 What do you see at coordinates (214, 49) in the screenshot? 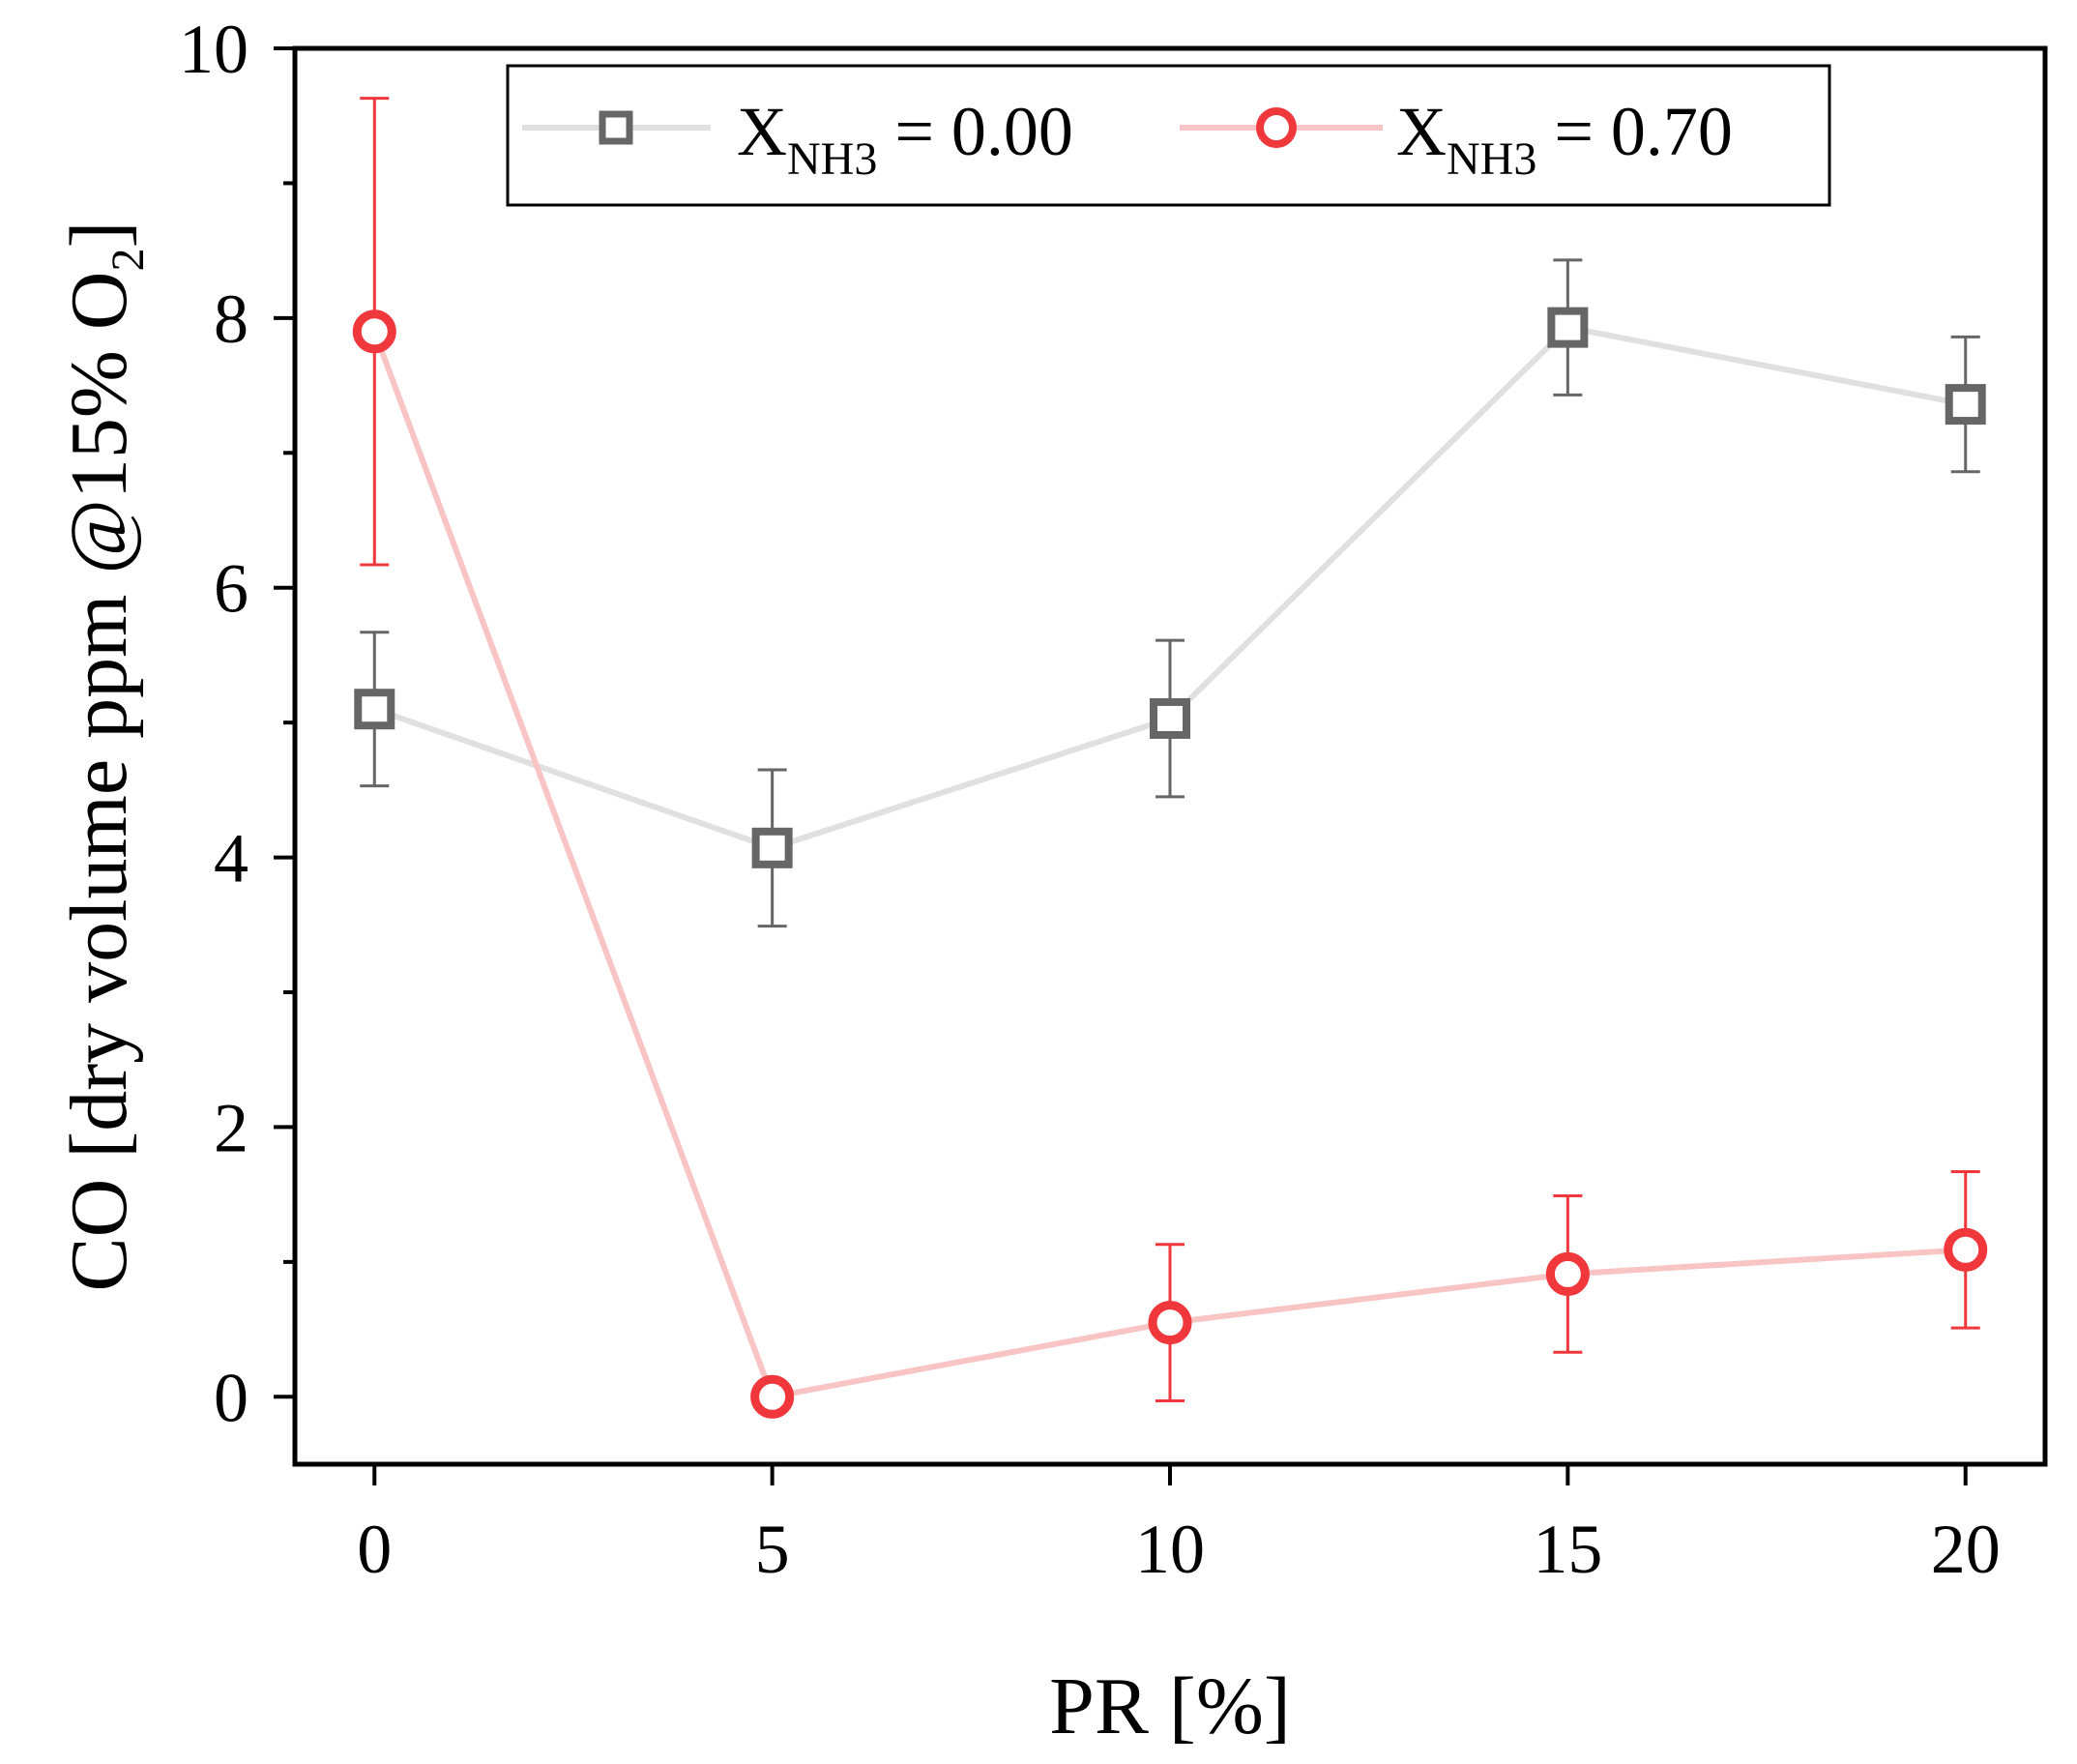
I see `y-tick-label: 10` at bounding box center [214, 49].